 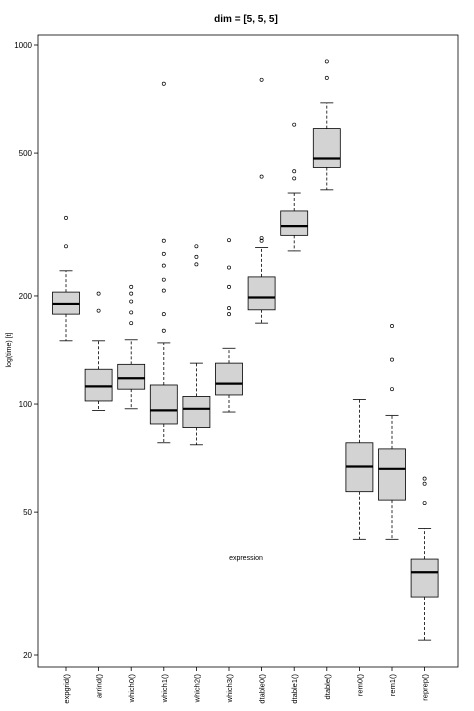 I want to click on y-tick-label: 50, so click(x=27, y=512).